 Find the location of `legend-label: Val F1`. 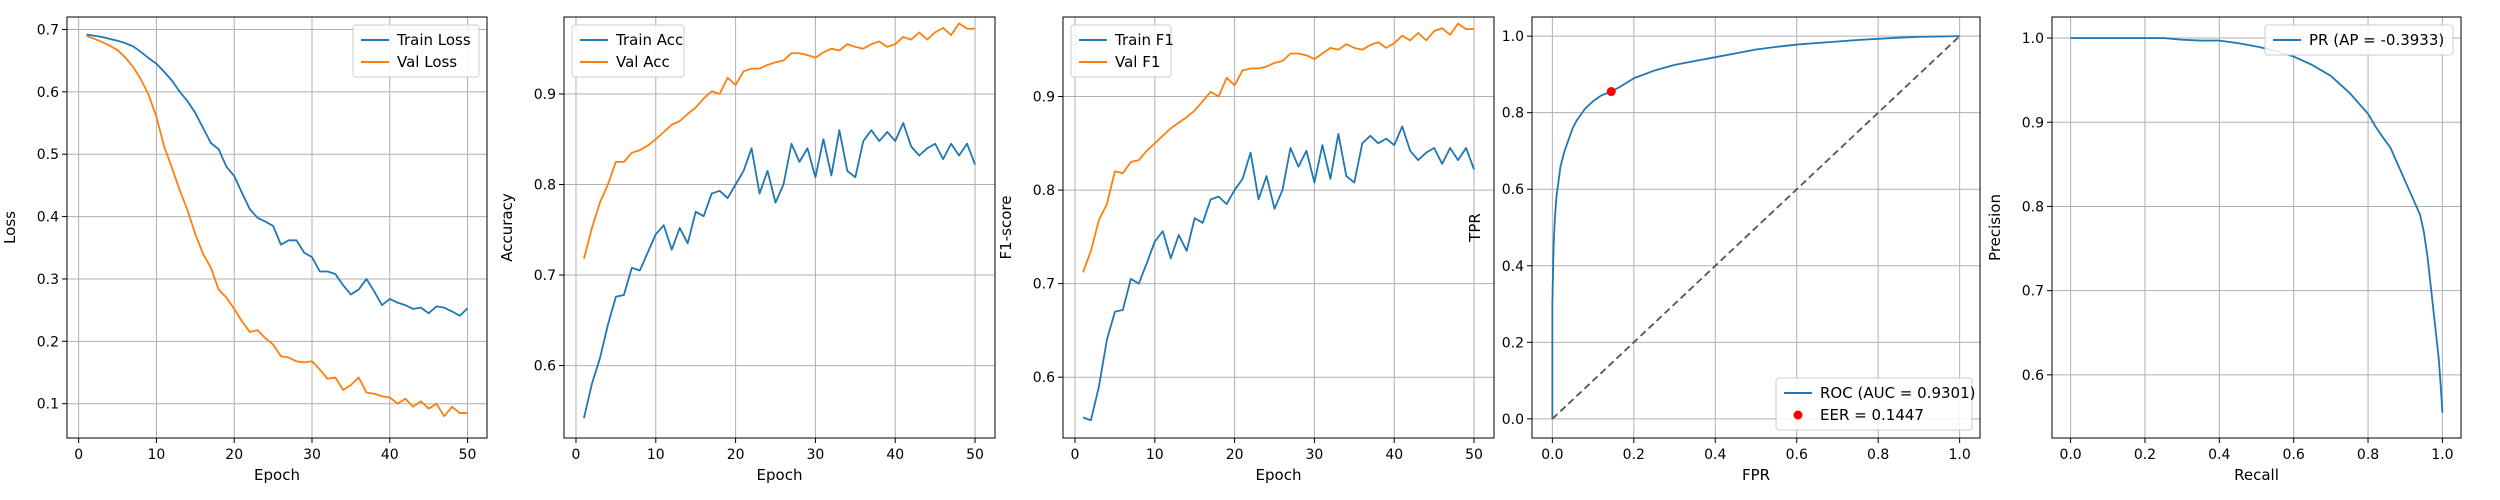

legend-label: Val F1 is located at coordinates (1137, 62).